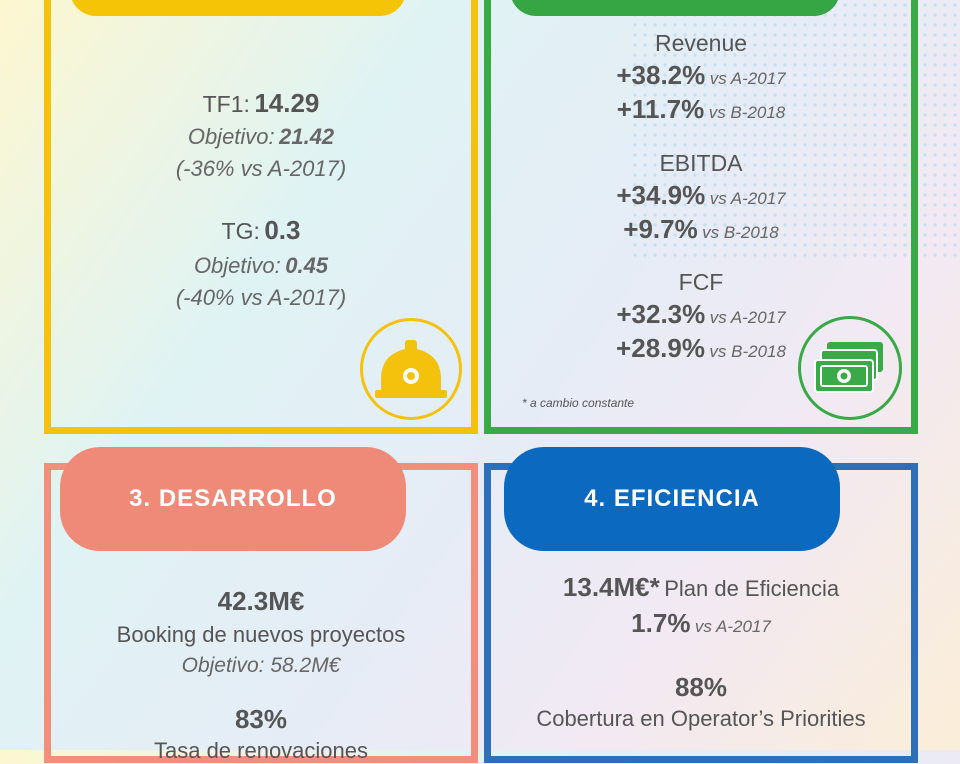 Image resolution: width=960 pixels, height=764 pixels. Describe the element at coordinates (261, 719) in the screenshot. I see `renewal-value: 83%` at that location.